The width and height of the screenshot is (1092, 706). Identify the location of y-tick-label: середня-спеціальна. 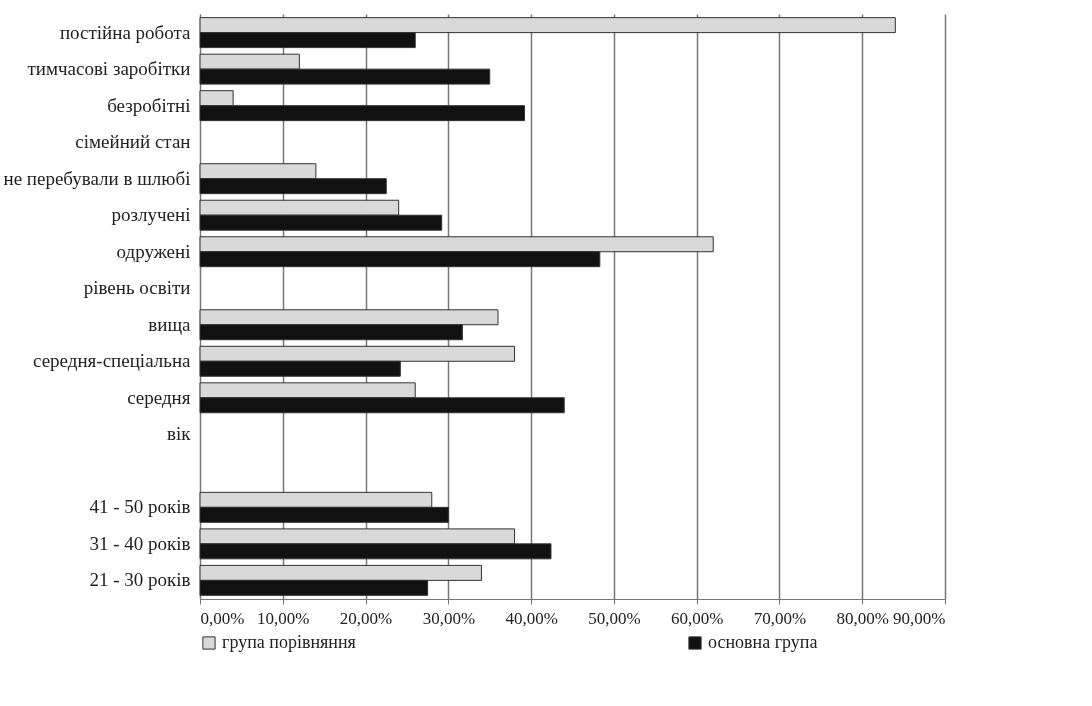
(112, 361).